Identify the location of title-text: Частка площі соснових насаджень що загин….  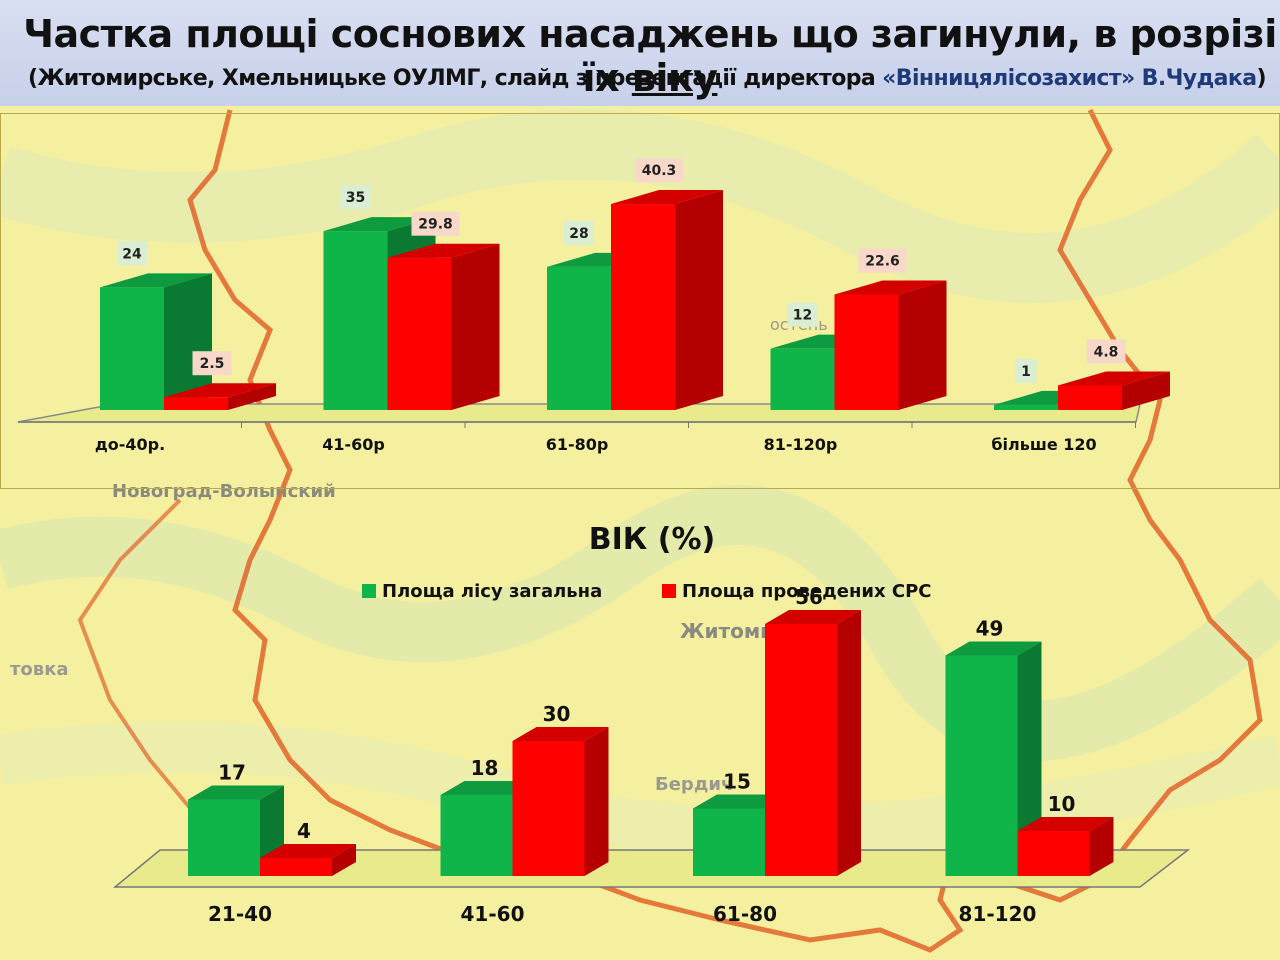
(650, 56).